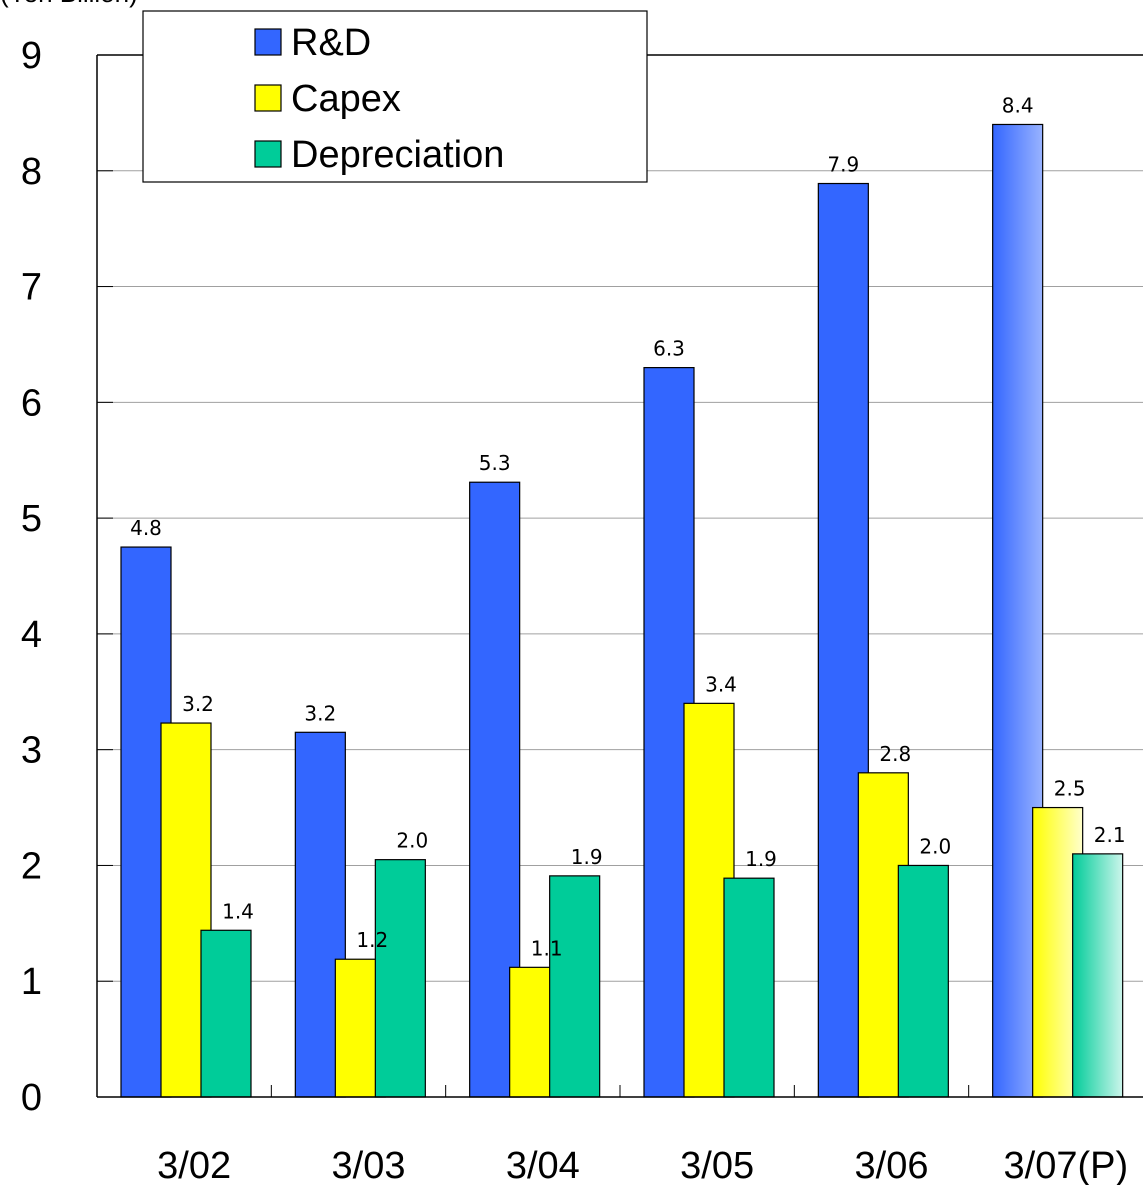 The image size is (1143, 1185). I want to click on legend-box, so click(395, 96).